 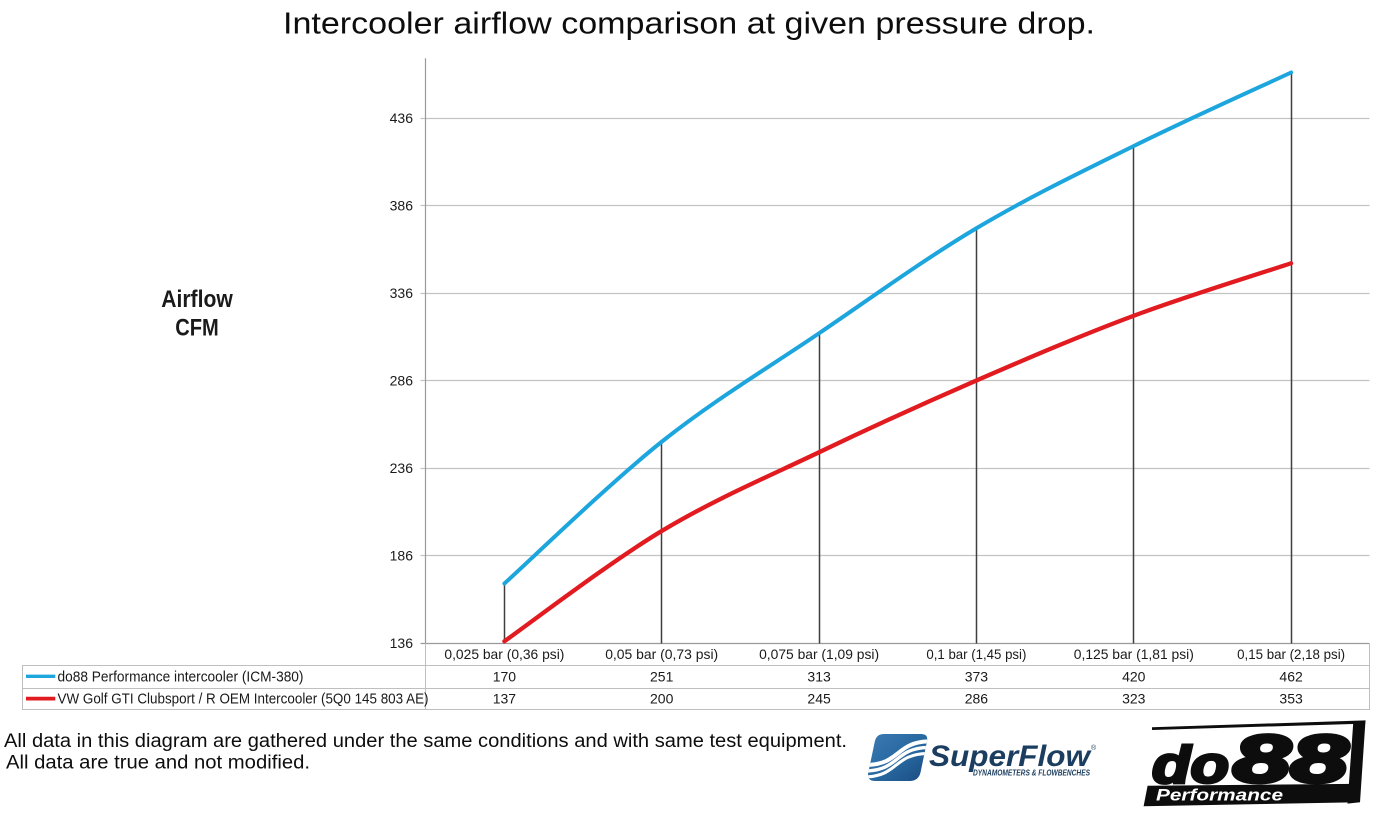 I want to click on svg-text: 353, so click(x=1291, y=699).